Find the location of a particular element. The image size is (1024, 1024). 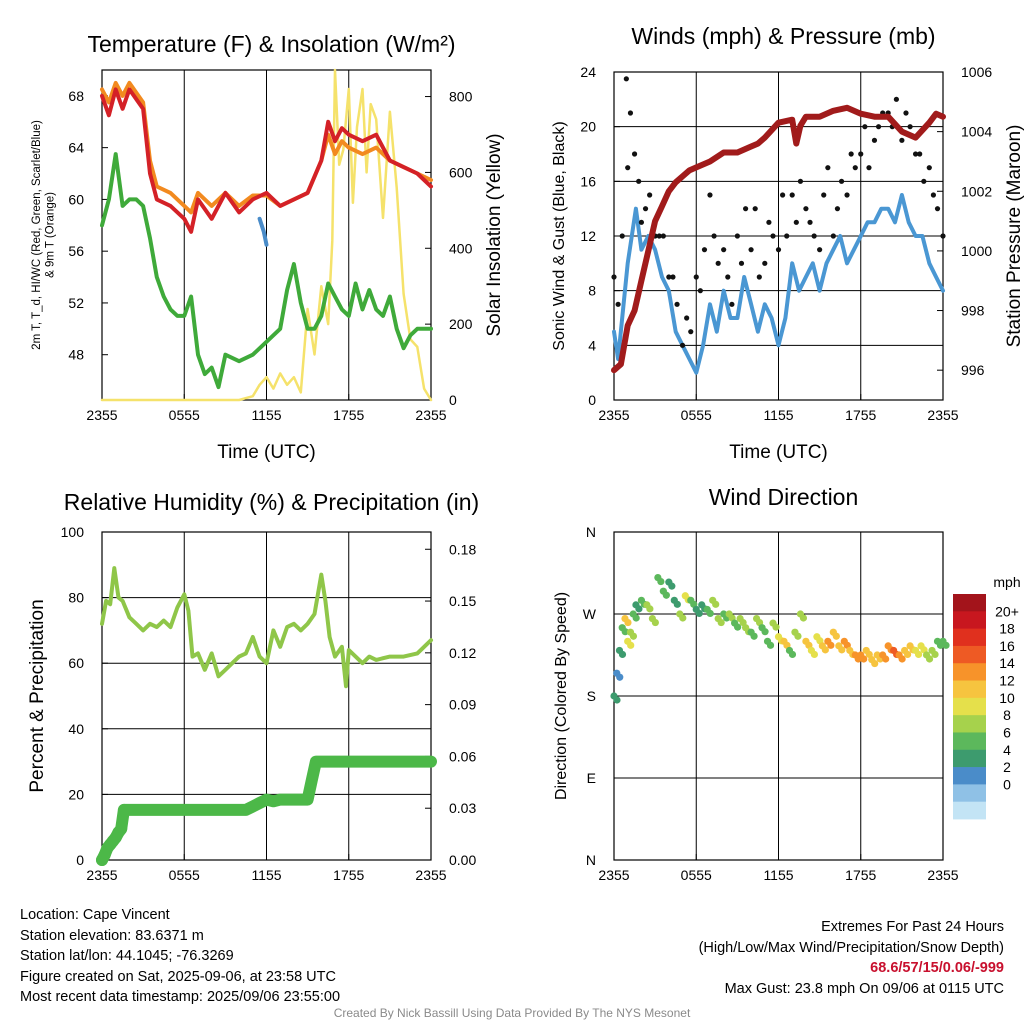

colorbar-label: 12 is located at coordinates (1007, 681).